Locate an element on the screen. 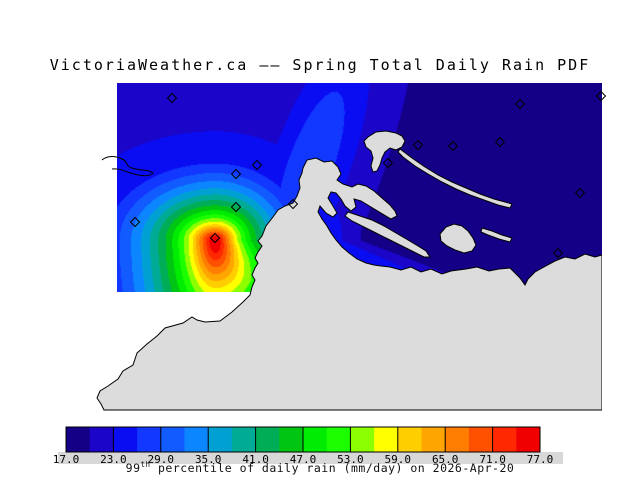 The width and height of the screenshot is (640, 480). coastline-squiggle is located at coordinates (127, 166).